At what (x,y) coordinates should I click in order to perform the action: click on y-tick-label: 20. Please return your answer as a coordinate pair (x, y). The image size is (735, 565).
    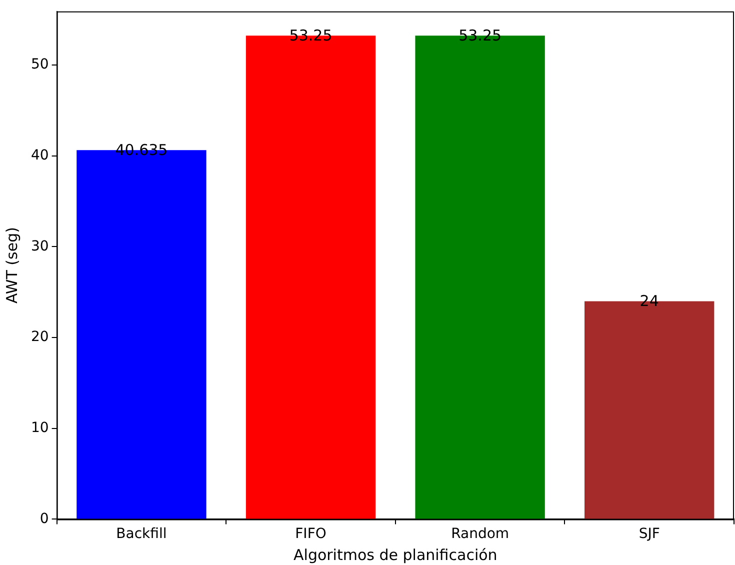
    Looking at the image, I should click on (39, 337).